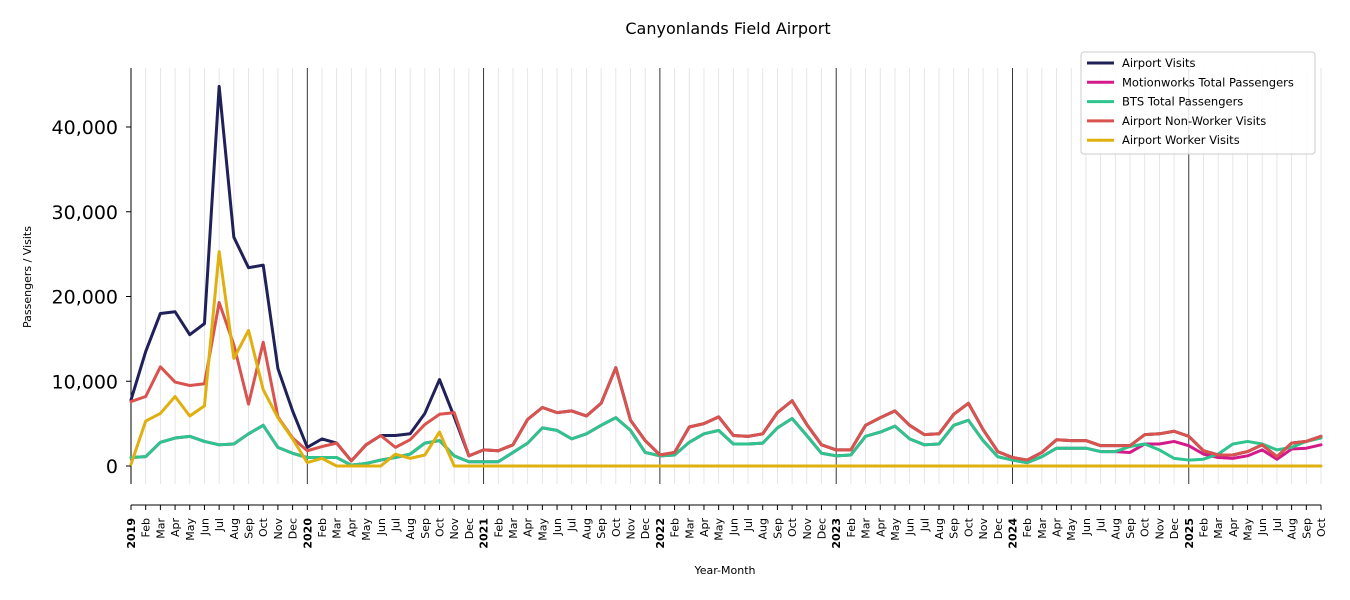 The width and height of the screenshot is (1350, 600). Describe the element at coordinates (85, 213) in the screenshot. I see `y-tick-label: 30,000` at that location.